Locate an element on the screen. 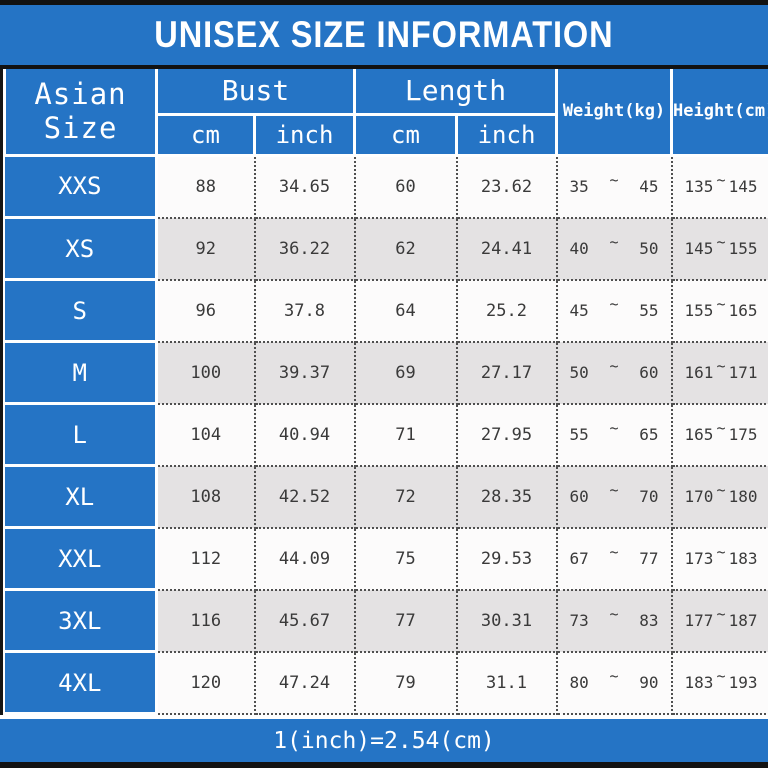  height-min: 173 is located at coordinates (699, 559).